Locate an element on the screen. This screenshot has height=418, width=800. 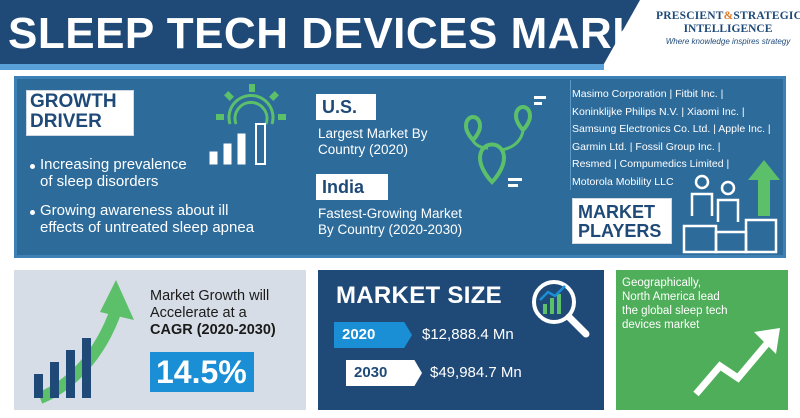
market-players-title: MARKET PLAYERS is located at coordinates (620, 221).